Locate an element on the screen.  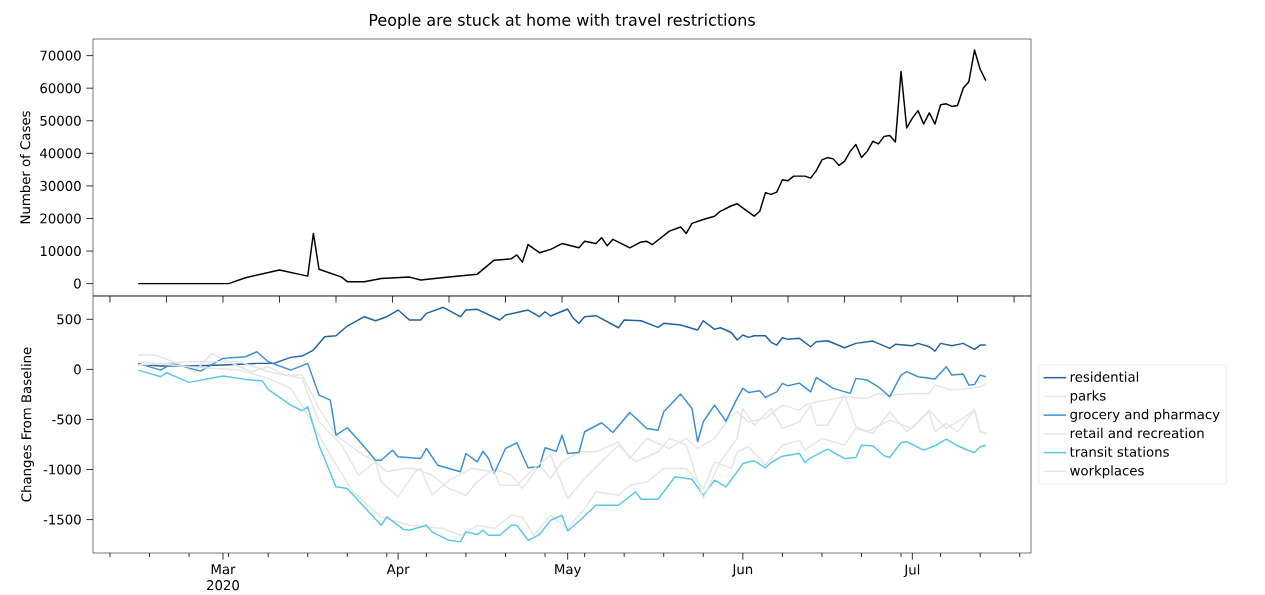
y-tick-label: 500 is located at coordinates (69, 319).